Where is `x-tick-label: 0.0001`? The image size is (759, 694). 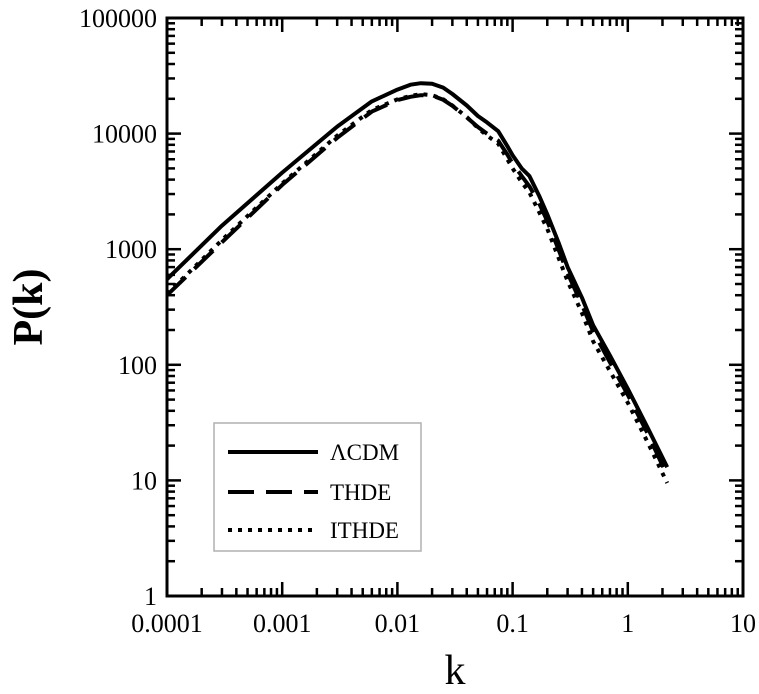
x-tick-label: 0.0001 is located at coordinates (167, 623).